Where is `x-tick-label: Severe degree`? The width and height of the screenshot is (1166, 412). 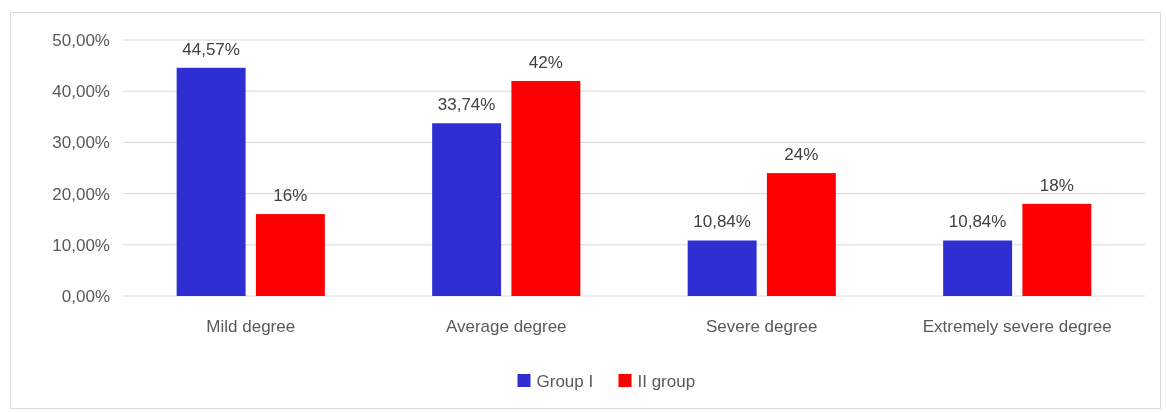
x-tick-label: Severe degree is located at coordinates (761, 326).